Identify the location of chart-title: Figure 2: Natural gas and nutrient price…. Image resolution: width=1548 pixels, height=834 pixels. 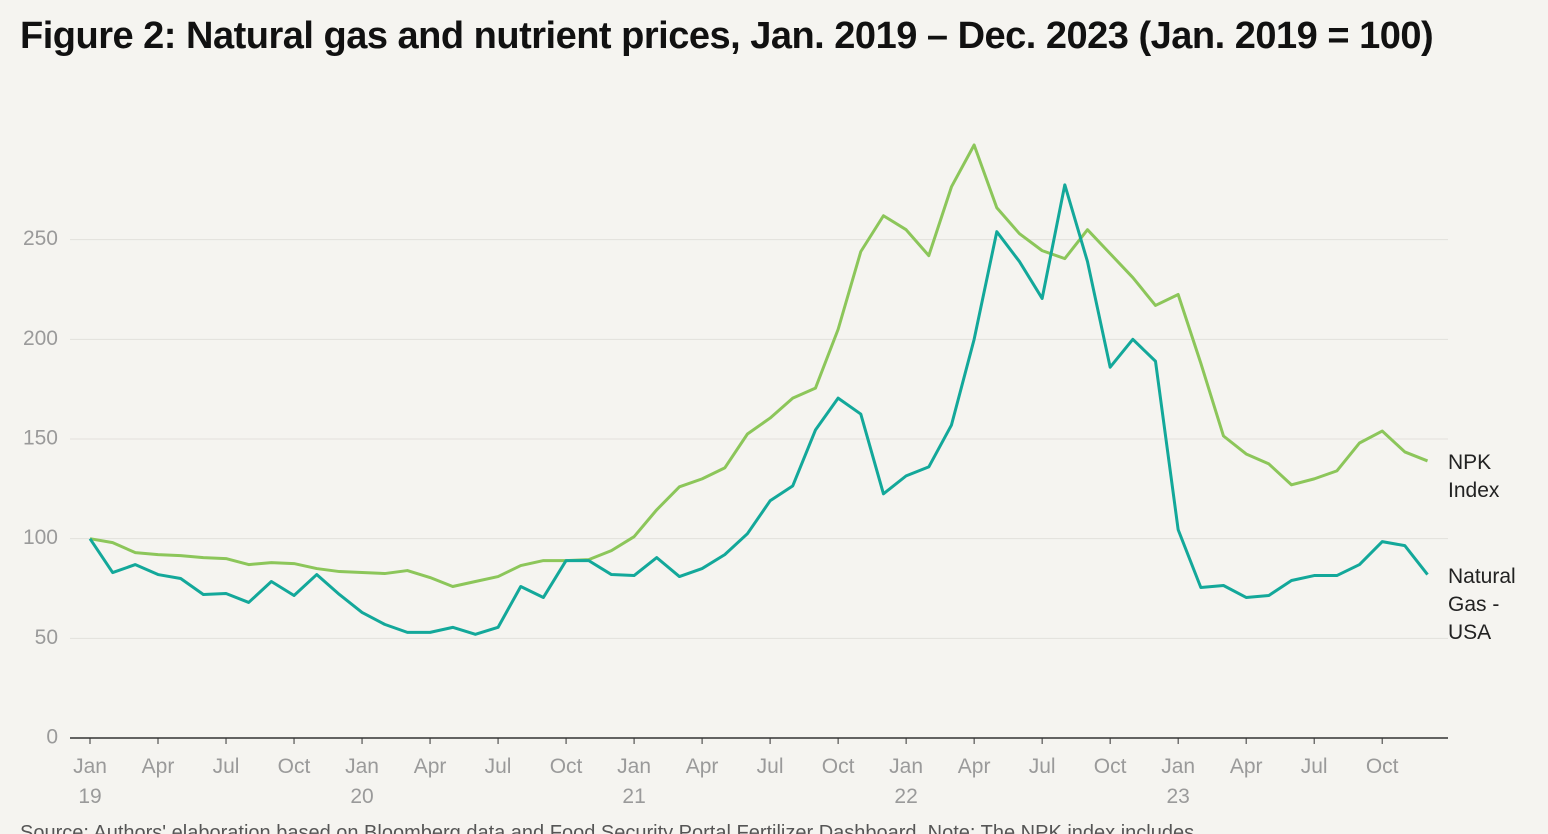
(727, 36).